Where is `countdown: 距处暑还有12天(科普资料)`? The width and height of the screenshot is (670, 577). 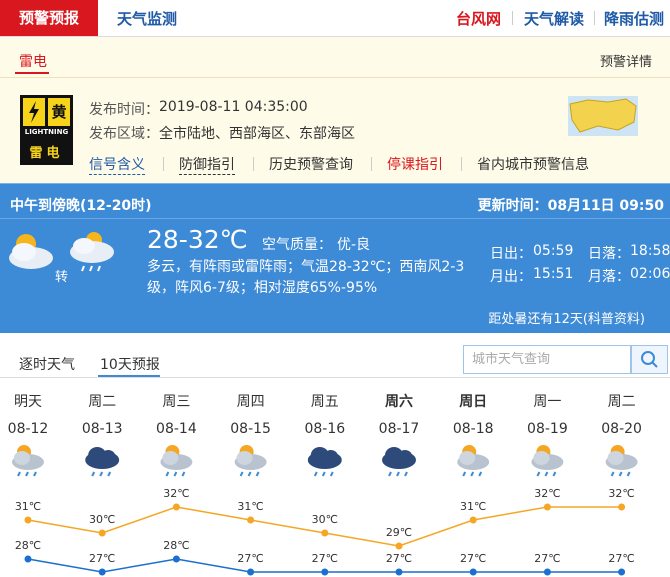 countdown: 距处暑还有12天(科普资料) is located at coordinates (566, 319).